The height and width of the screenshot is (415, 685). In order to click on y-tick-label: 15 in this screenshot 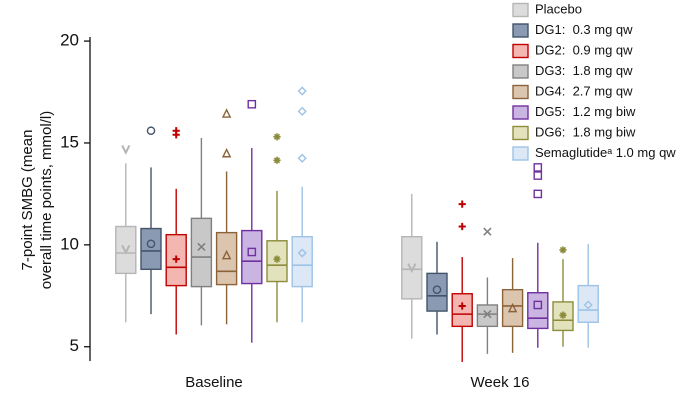, I will do `click(69, 141)`.